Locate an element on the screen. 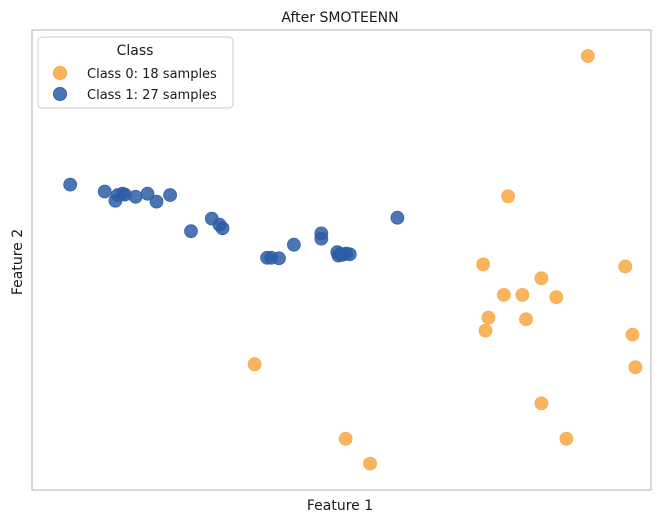 The width and height of the screenshot is (660, 522). legend-title: Class is located at coordinates (135, 51).